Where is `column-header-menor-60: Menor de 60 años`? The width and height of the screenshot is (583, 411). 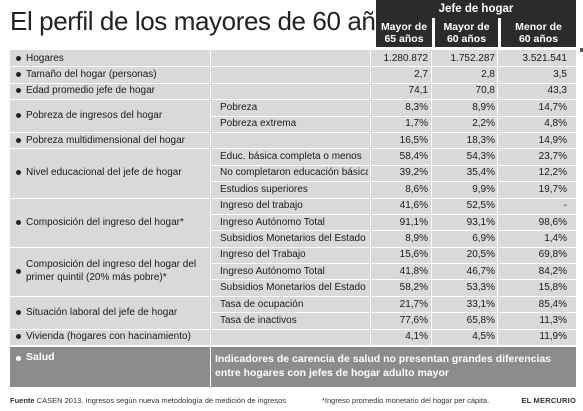
column-header-menor-60: Menor de 60 años is located at coordinates (538, 32).